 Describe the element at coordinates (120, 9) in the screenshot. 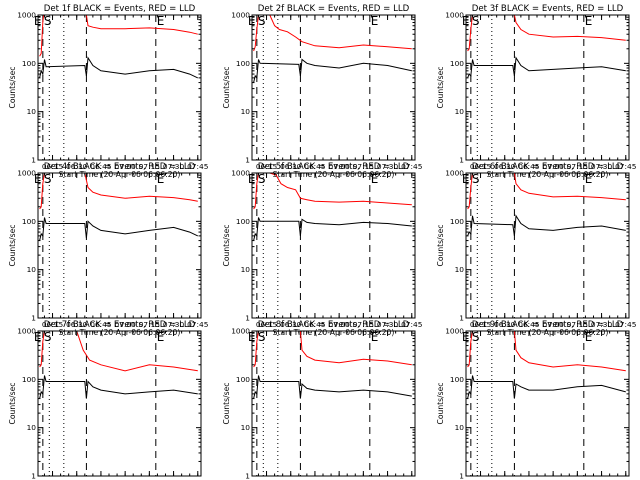

I see `panel-title: Det 1f BLACK = Events, RED = LLD` at that location.